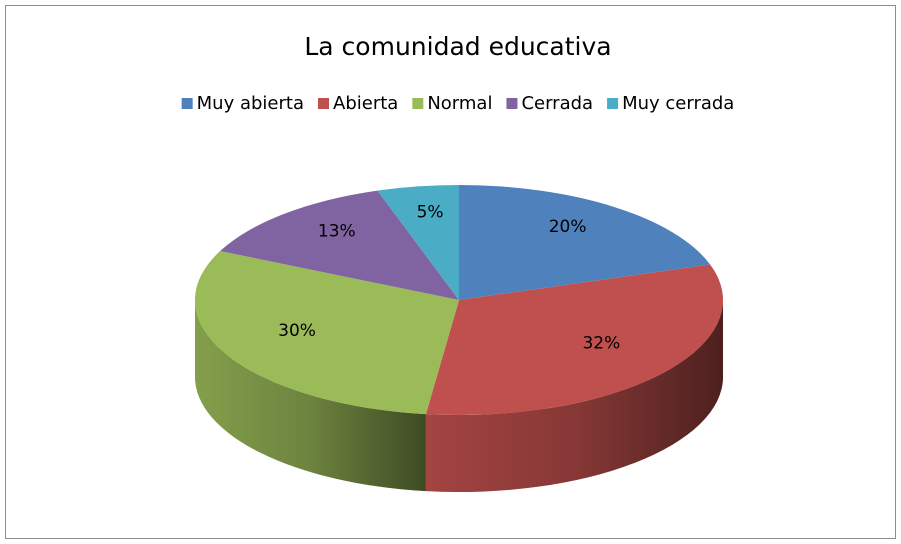 Image resolution: width=901 pixels, height=544 pixels. Describe the element at coordinates (430, 212) in the screenshot. I see `data-label: 5%` at that location.